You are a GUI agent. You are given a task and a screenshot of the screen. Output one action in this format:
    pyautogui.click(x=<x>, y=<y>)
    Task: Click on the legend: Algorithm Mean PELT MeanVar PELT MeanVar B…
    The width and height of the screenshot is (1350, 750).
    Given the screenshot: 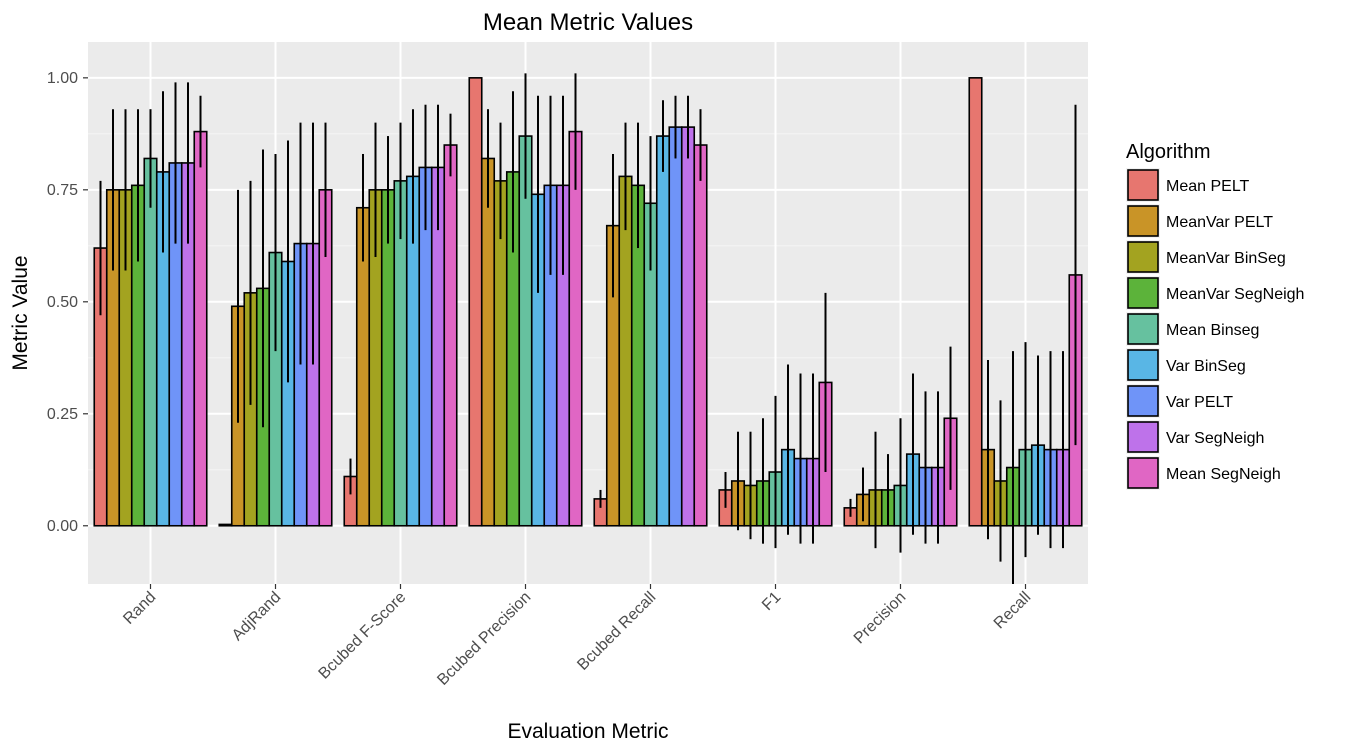 What is the action you would take?
    pyautogui.click(x=1215, y=315)
    